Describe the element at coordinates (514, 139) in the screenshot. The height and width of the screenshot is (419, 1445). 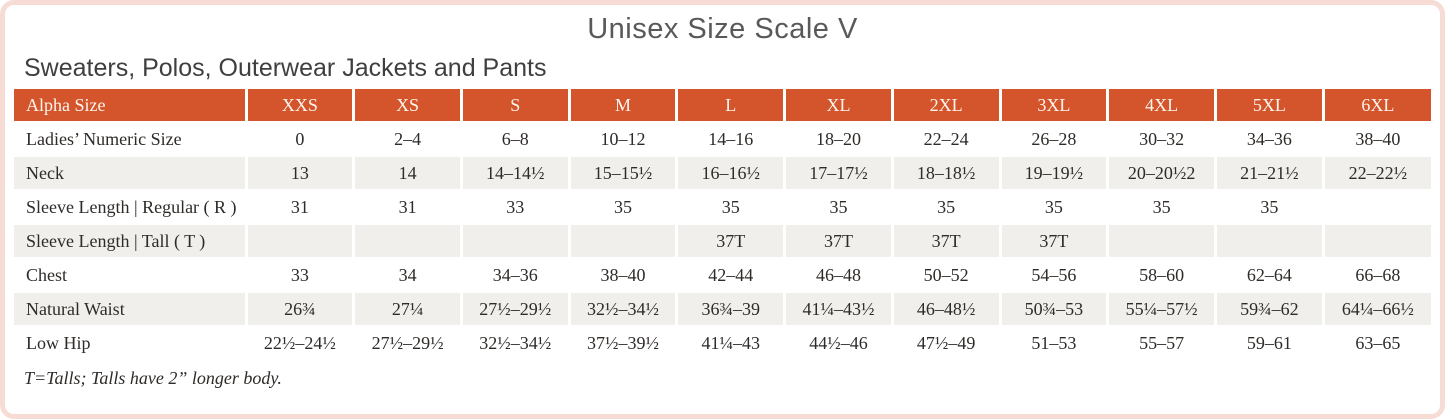
I see `size-value-cell: 6–8` at that location.